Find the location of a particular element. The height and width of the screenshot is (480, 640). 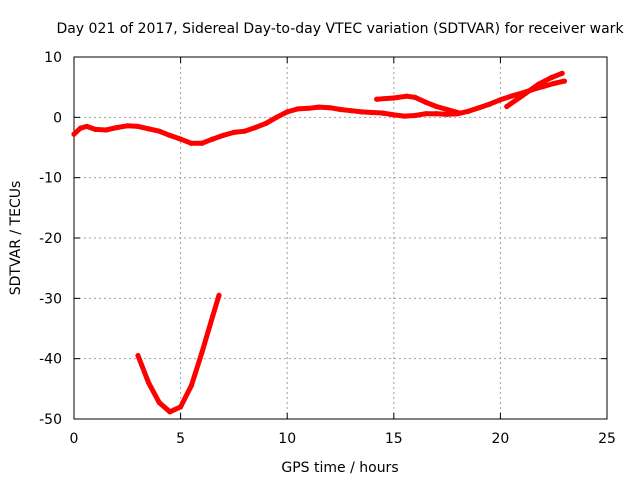

y-tick-label: -50 is located at coordinates (50, 420).